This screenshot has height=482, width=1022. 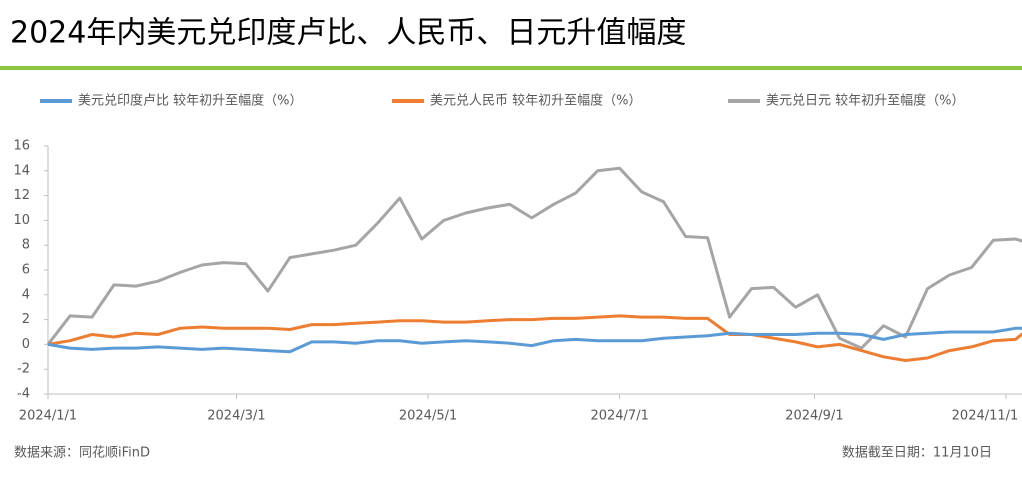 What do you see at coordinates (428, 416) in the screenshot?
I see `x-tick-label: 2024/5/1` at bounding box center [428, 416].